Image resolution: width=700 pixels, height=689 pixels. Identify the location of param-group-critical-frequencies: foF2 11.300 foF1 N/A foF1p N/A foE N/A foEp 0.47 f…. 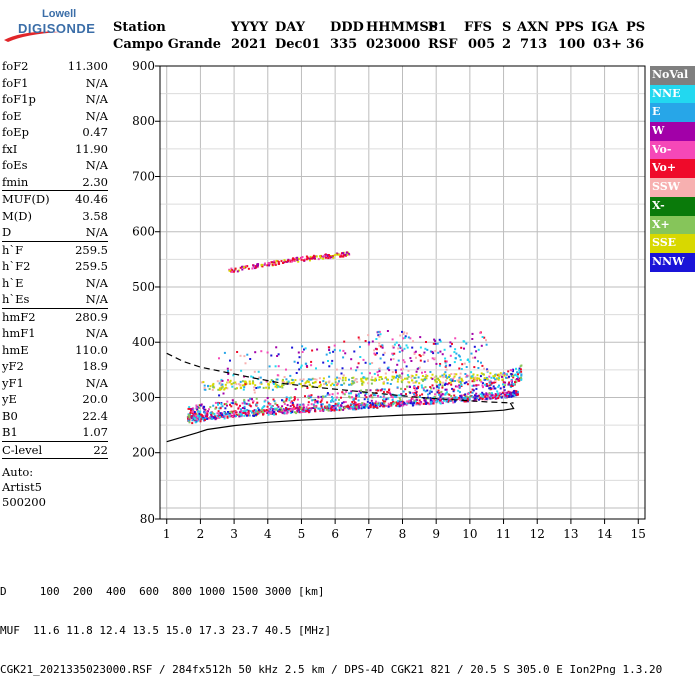
(55, 124).